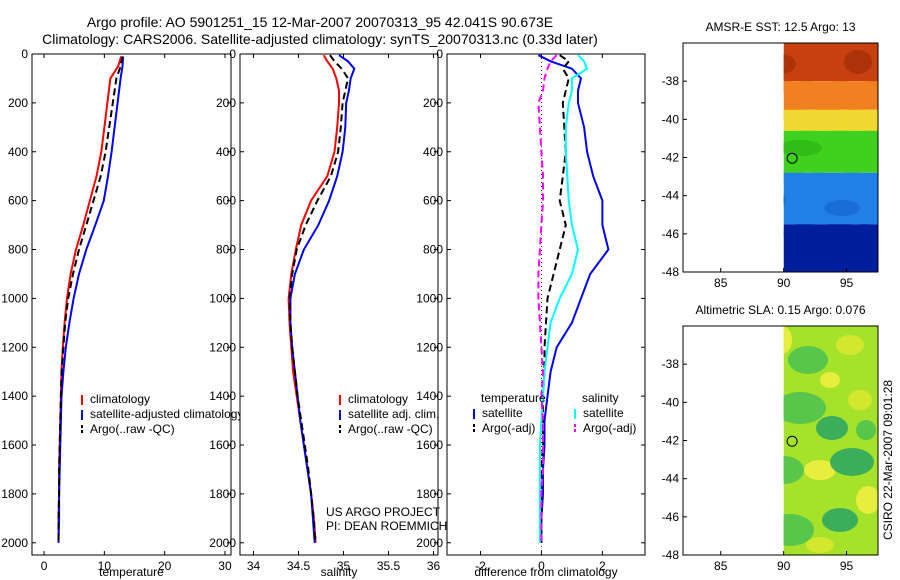  What do you see at coordinates (166, 414) in the screenshot?
I see `temperature-legend-label: satellite-adjusted climatology` at bounding box center [166, 414].